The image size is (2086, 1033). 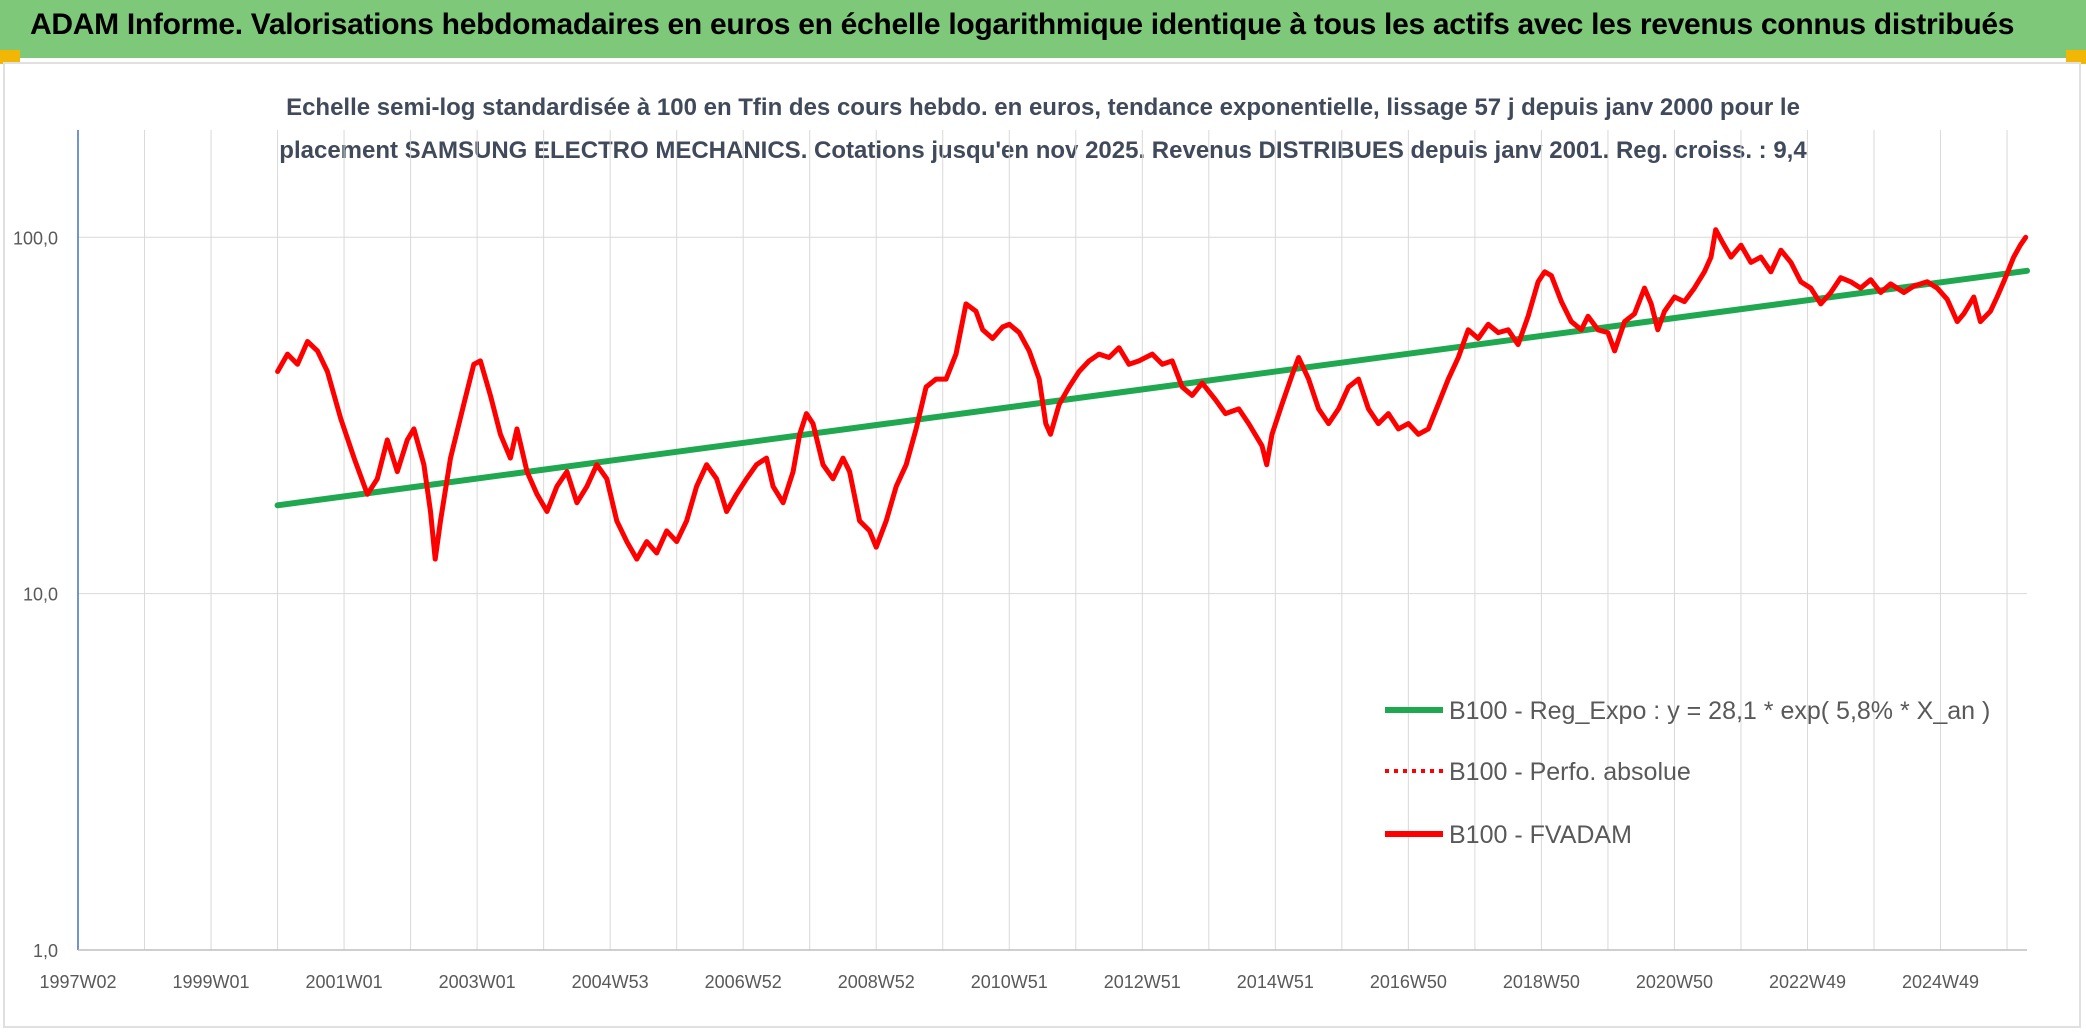 I want to click on x-tick-label: 2003W01, so click(x=477, y=982).